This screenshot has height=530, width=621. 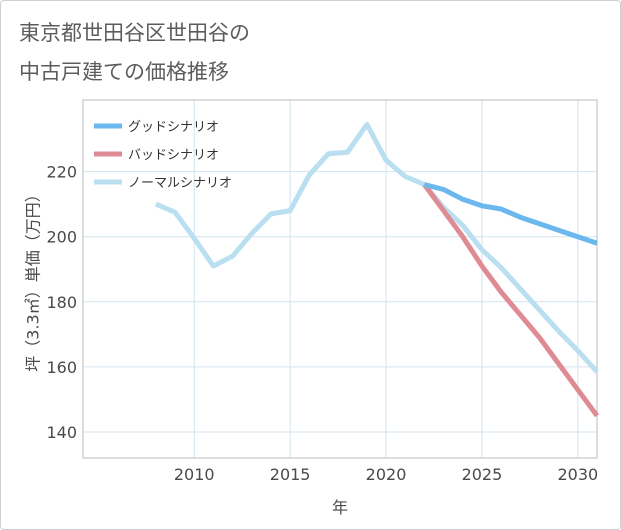 What do you see at coordinates (33, 278) in the screenshot?
I see `y-axis-label: 坪（3.3㎡）単価（万円）` at bounding box center [33, 278].